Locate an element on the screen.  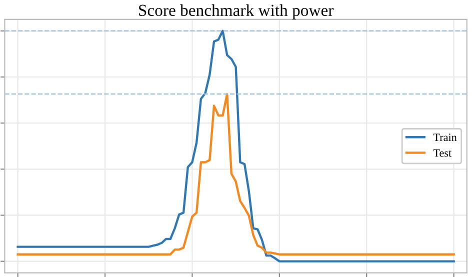
legend-label: Test is located at coordinates (442, 153).